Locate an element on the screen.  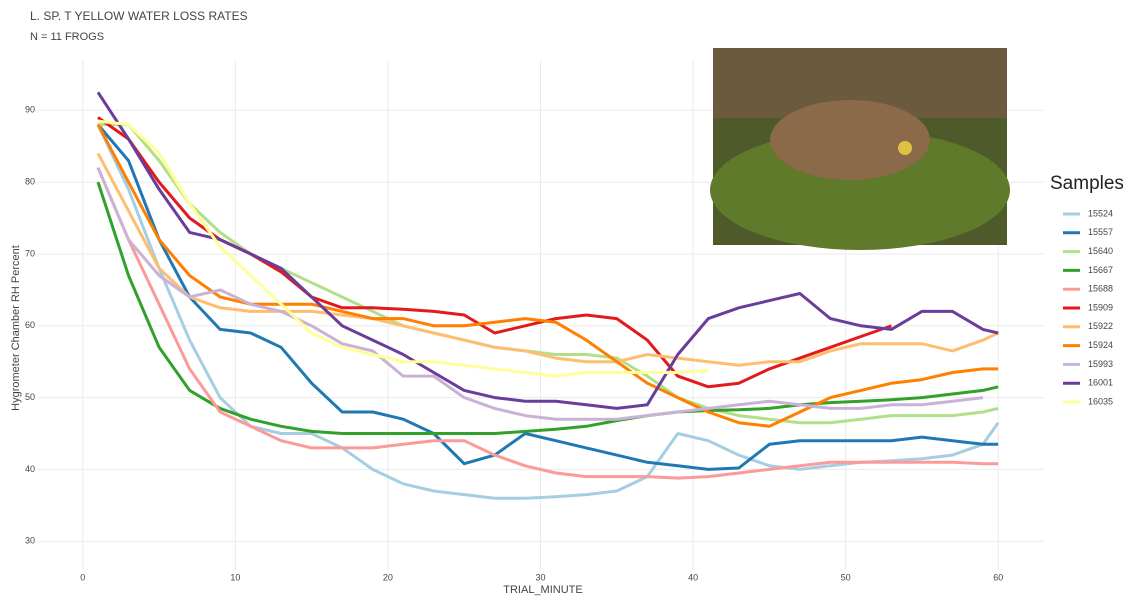
legend-label: 15909 is located at coordinates (1100, 307).